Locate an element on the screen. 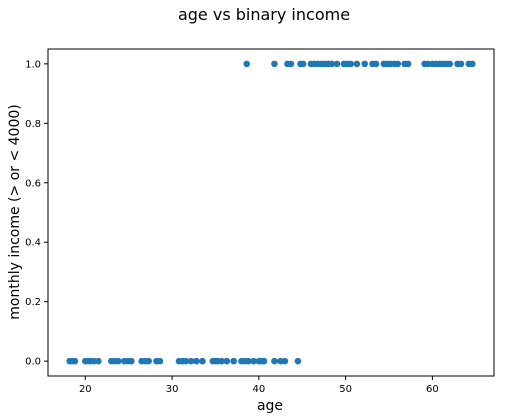 This screenshot has width=505, height=418. chart-title: age vs binary income is located at coordinates (264, 14).